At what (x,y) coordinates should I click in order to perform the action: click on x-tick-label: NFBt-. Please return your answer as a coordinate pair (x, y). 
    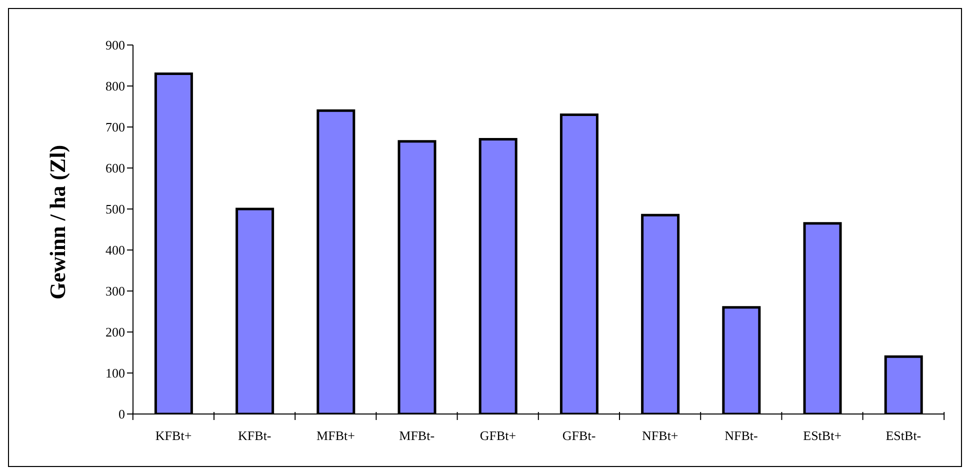
    Looking at the image, I should click on (741, 435).